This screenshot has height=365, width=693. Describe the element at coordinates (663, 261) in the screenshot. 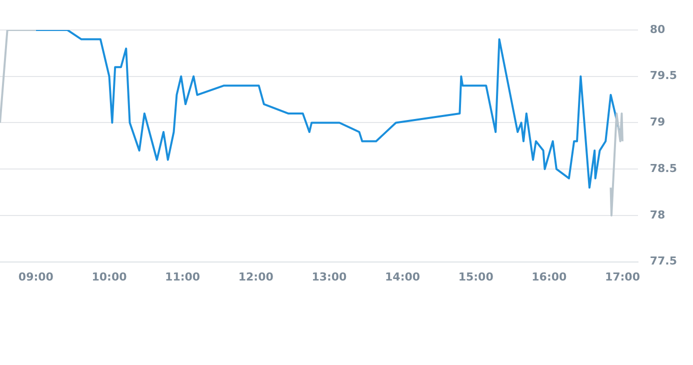

I see `y-tick-label: 77.5` at that location.